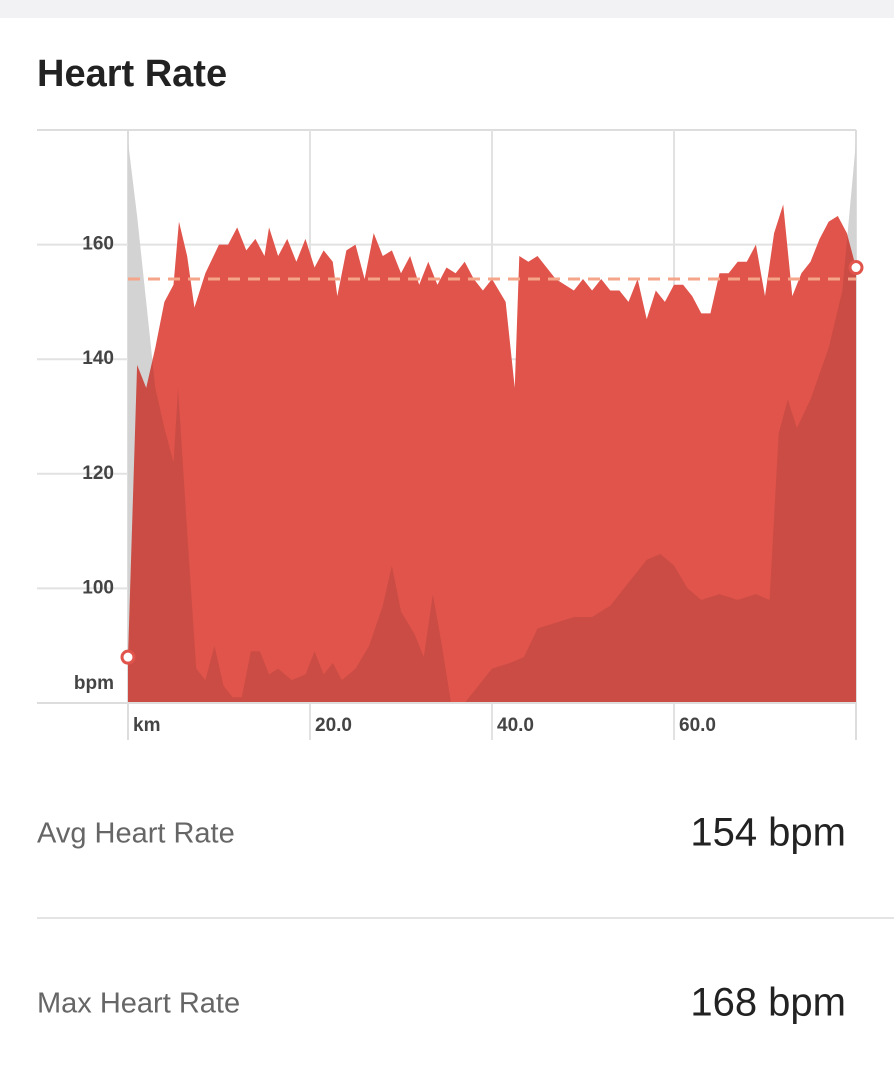  I want to click on x-tick-label: 40.0, so click(515, 725).